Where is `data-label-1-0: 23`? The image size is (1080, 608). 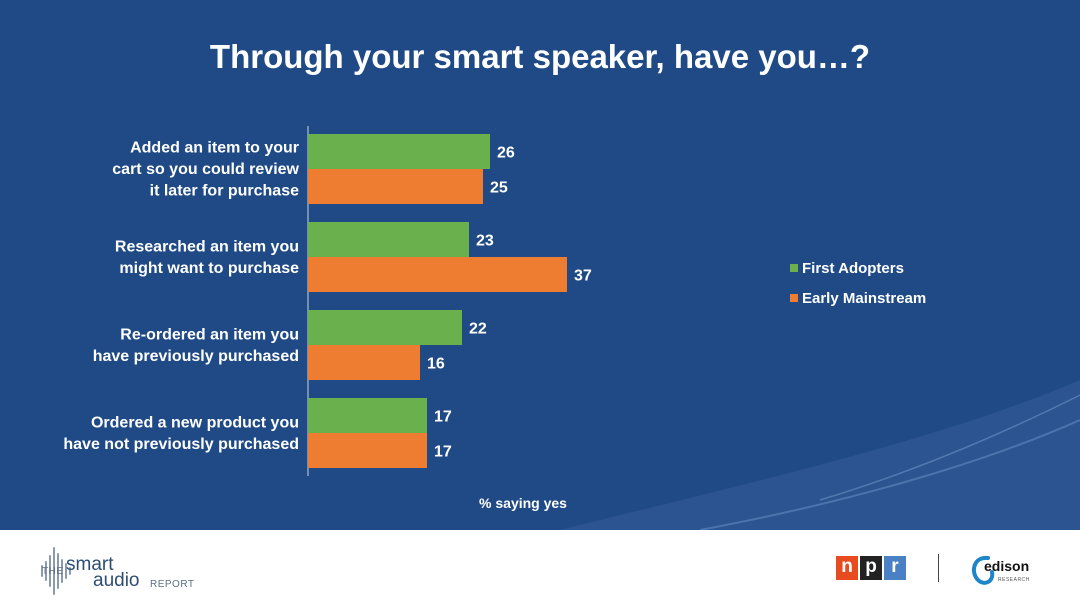
data-label-1-0: 23 is located at coordinates (485, 241).